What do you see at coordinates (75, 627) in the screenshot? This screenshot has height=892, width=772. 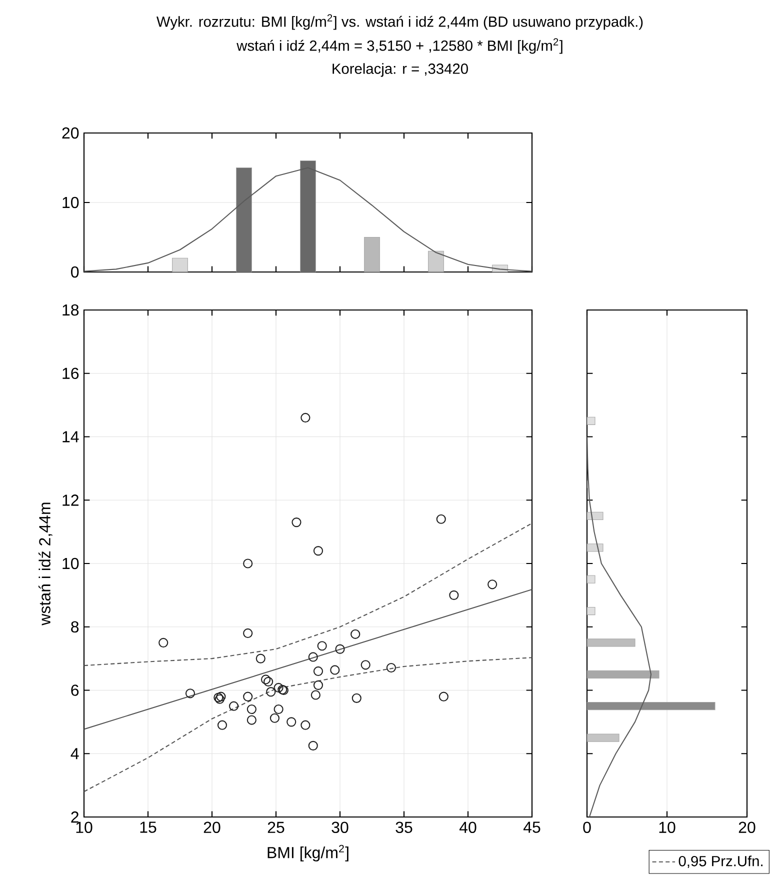 I see `y-tick-label: 8` at bounding box center [75, 627].